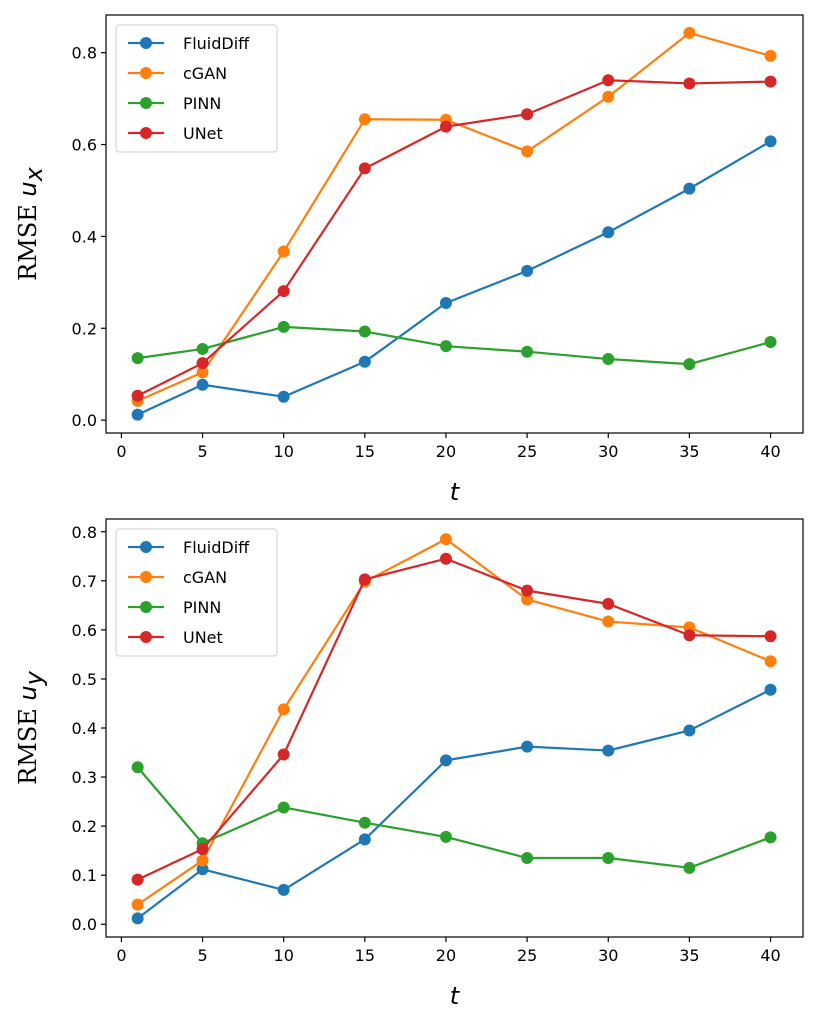 Image resolution: width=818 pixels, height=1024 pixels. What do you see at coordinates (84, 728) in the screenshot?
I see `y-tick-label: 0.4` at bounding box center [84, 728].